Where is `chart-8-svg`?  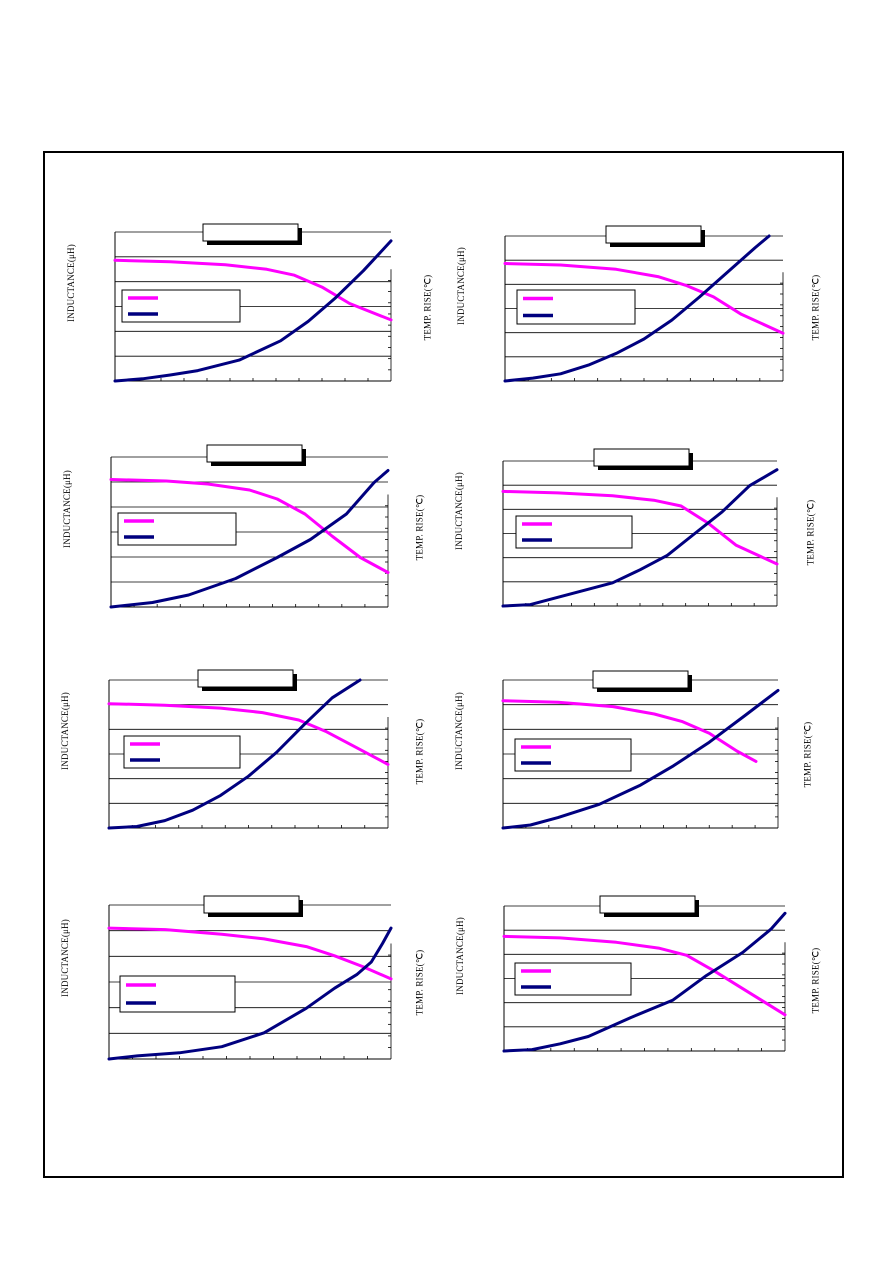
chart-8-svg is located at coordinates (644, 974).